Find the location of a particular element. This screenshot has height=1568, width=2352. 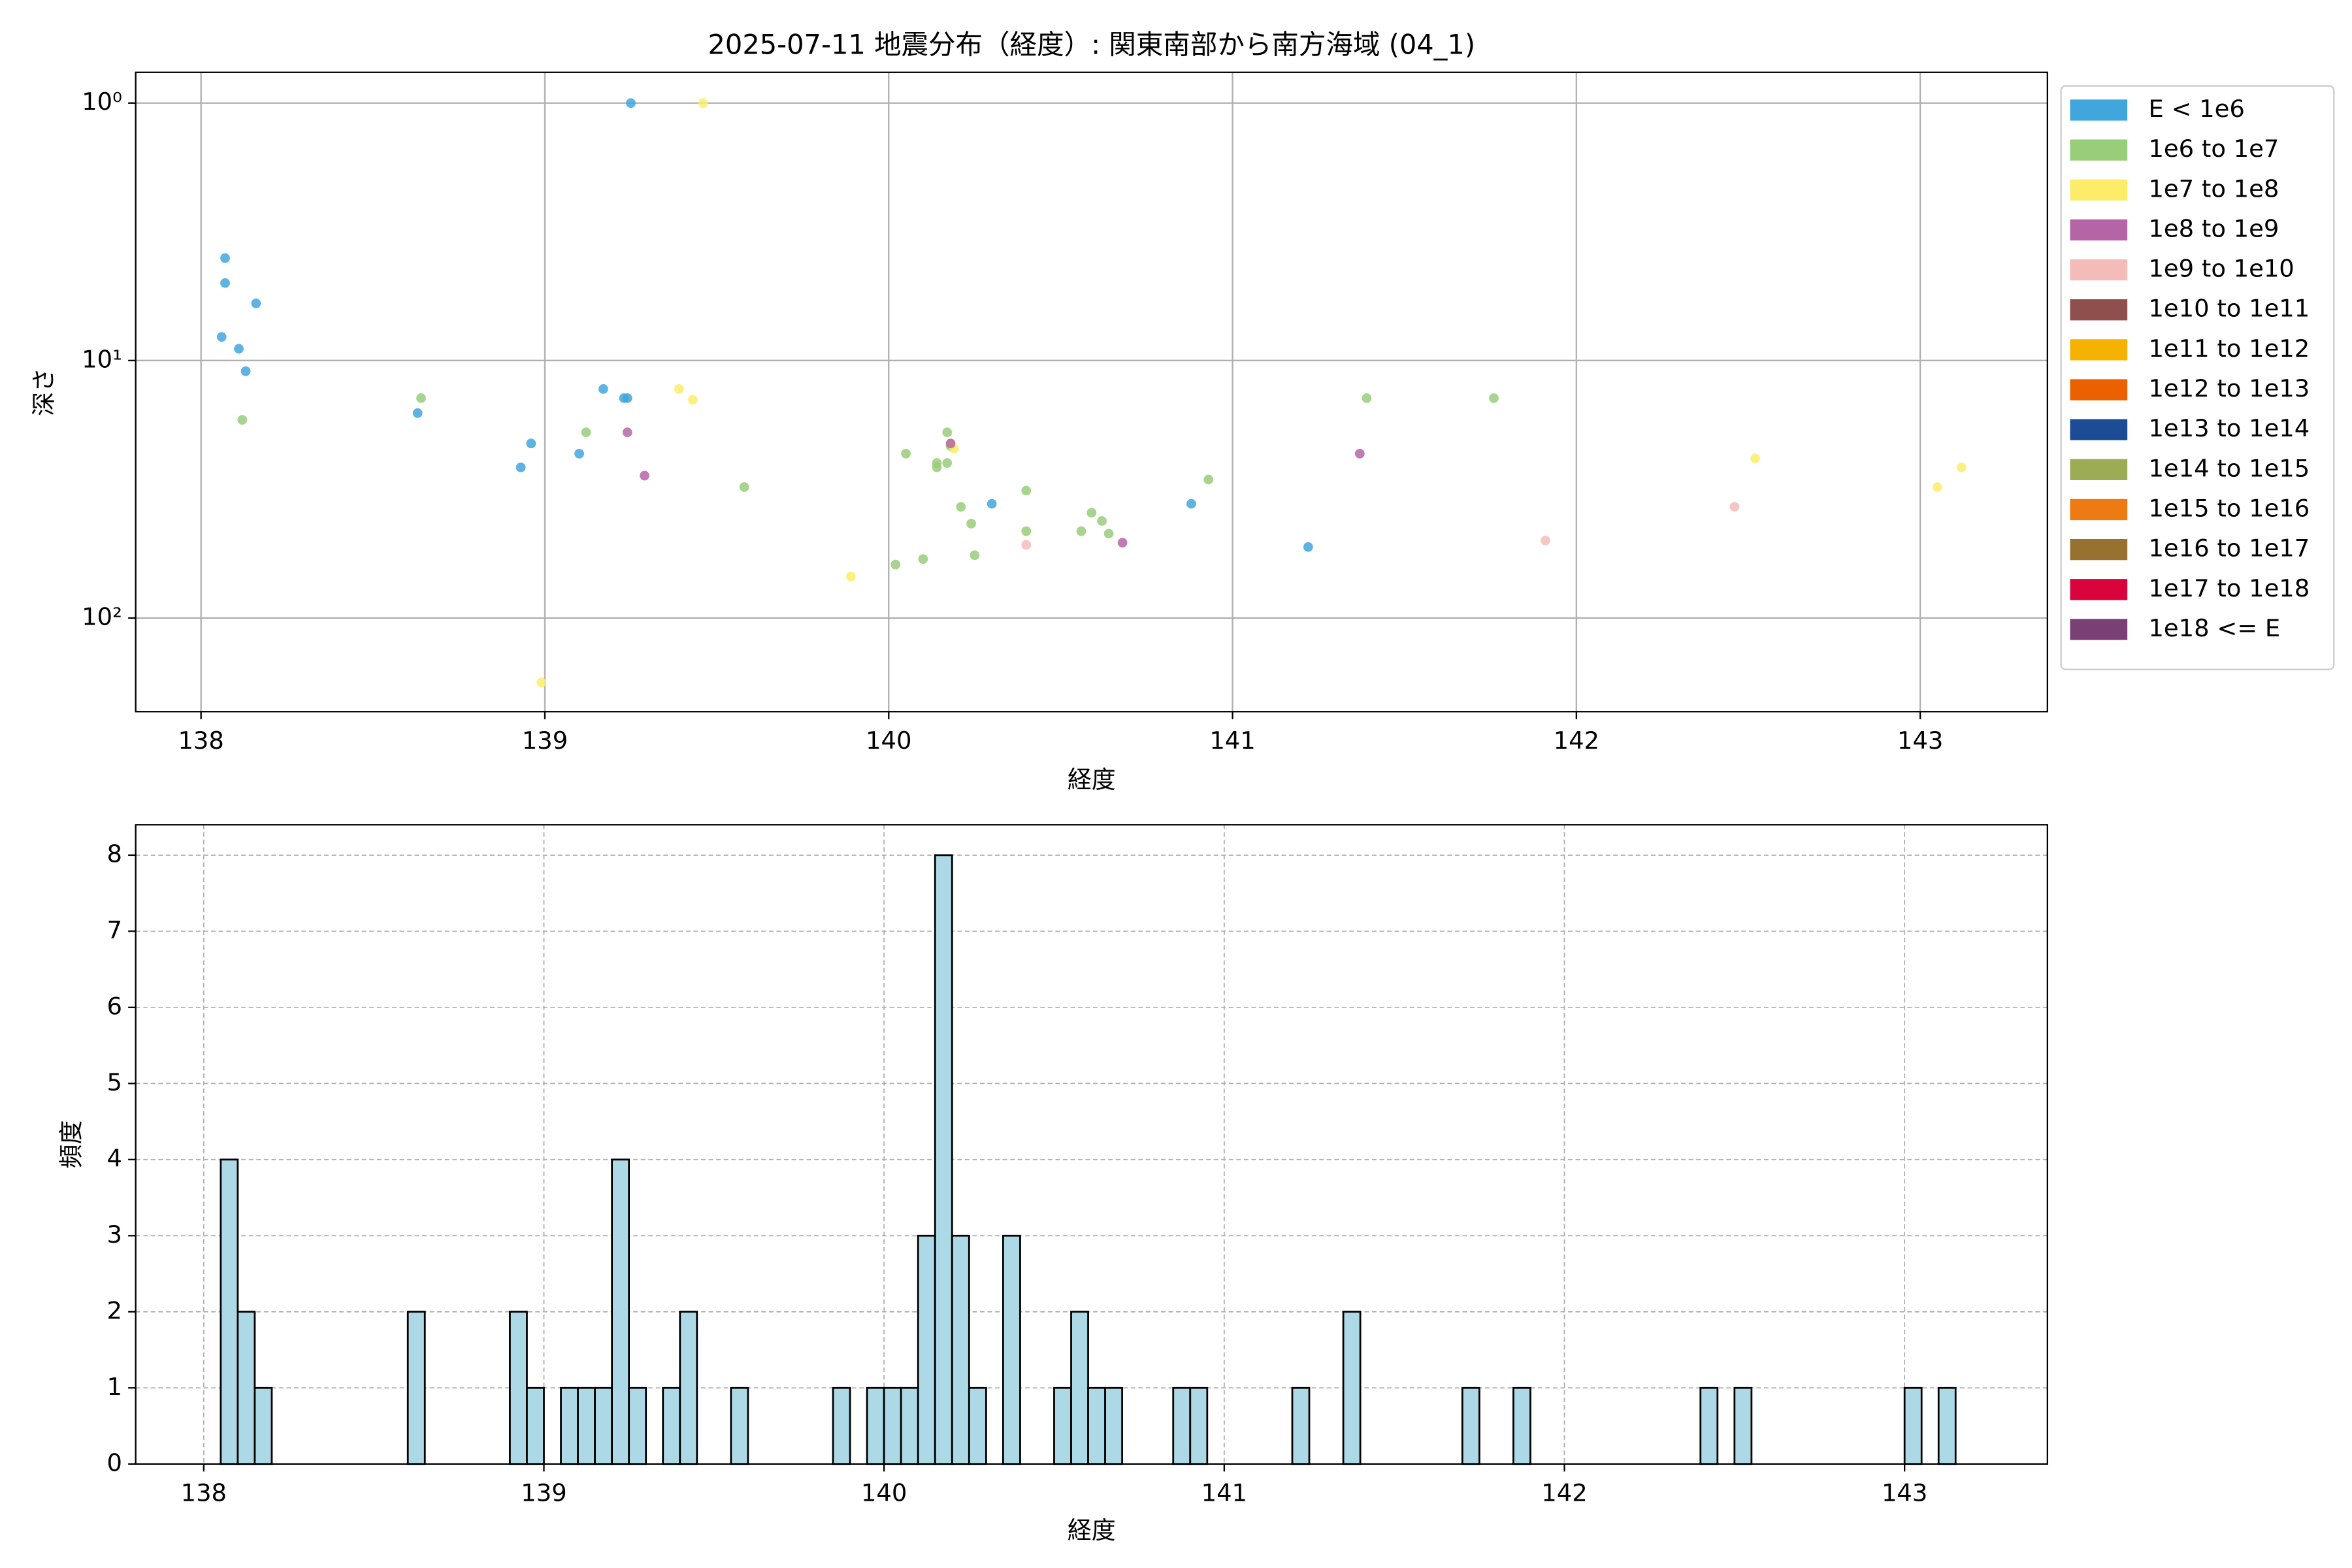

y-tick-label: 4 is located at coordinates (114, 1158).